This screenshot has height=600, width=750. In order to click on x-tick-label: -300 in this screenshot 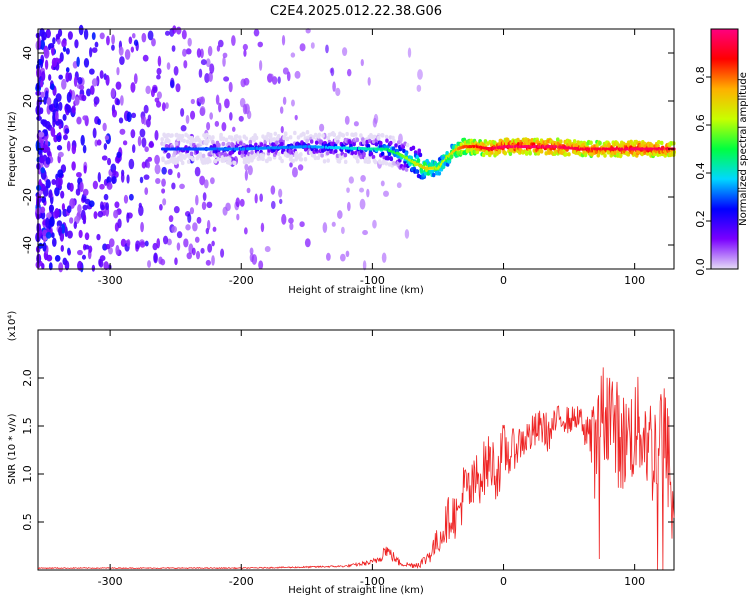, I will do `click(110, 581)`.